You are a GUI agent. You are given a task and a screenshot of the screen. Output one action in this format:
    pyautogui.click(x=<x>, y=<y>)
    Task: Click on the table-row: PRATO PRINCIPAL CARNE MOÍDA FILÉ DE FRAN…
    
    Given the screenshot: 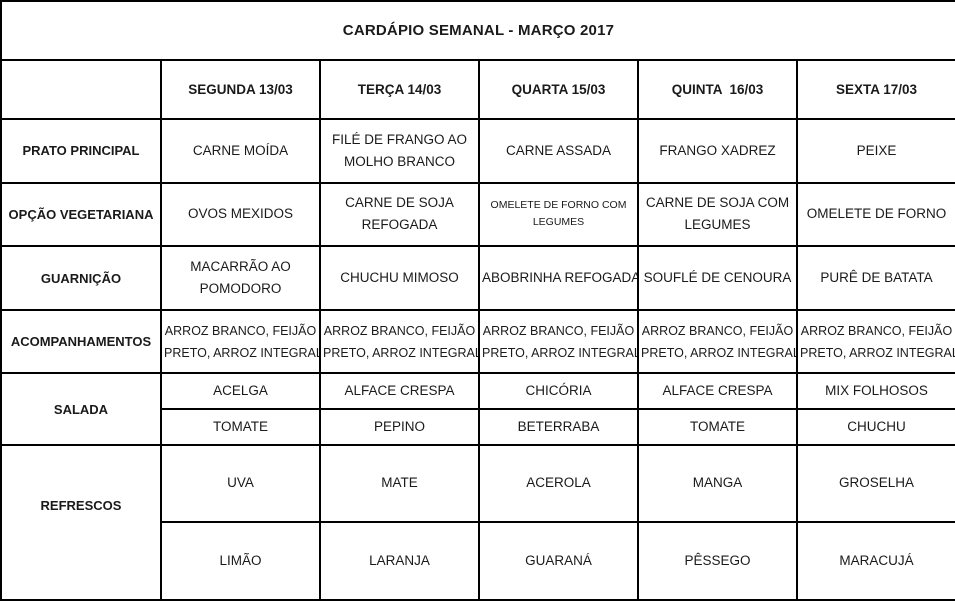 What is the action you would take?
    pyautogui.click(x=477, y=151)
    